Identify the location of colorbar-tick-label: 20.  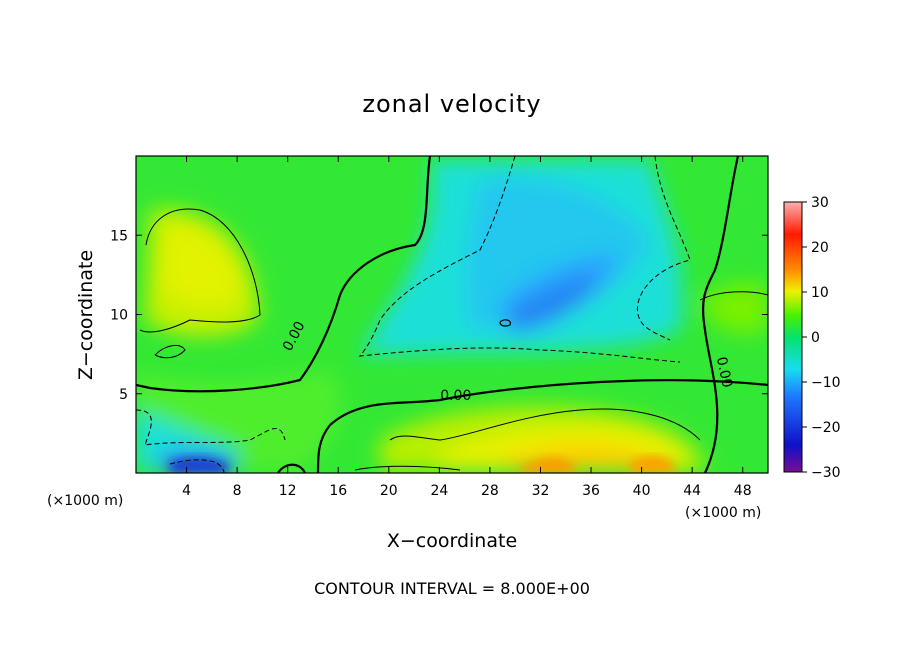
(820, 248).